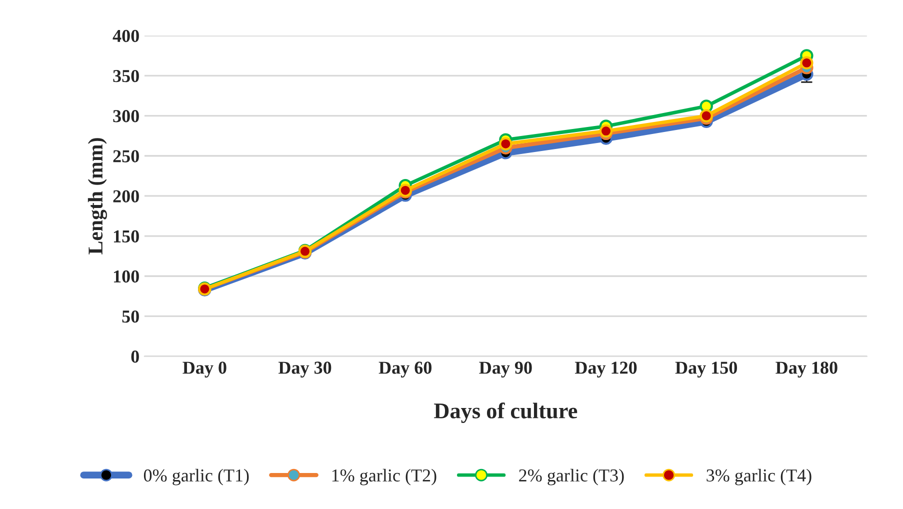 The image size is (903, 509). I want to click on x-tick-label: Day 90, so click(505, 370).